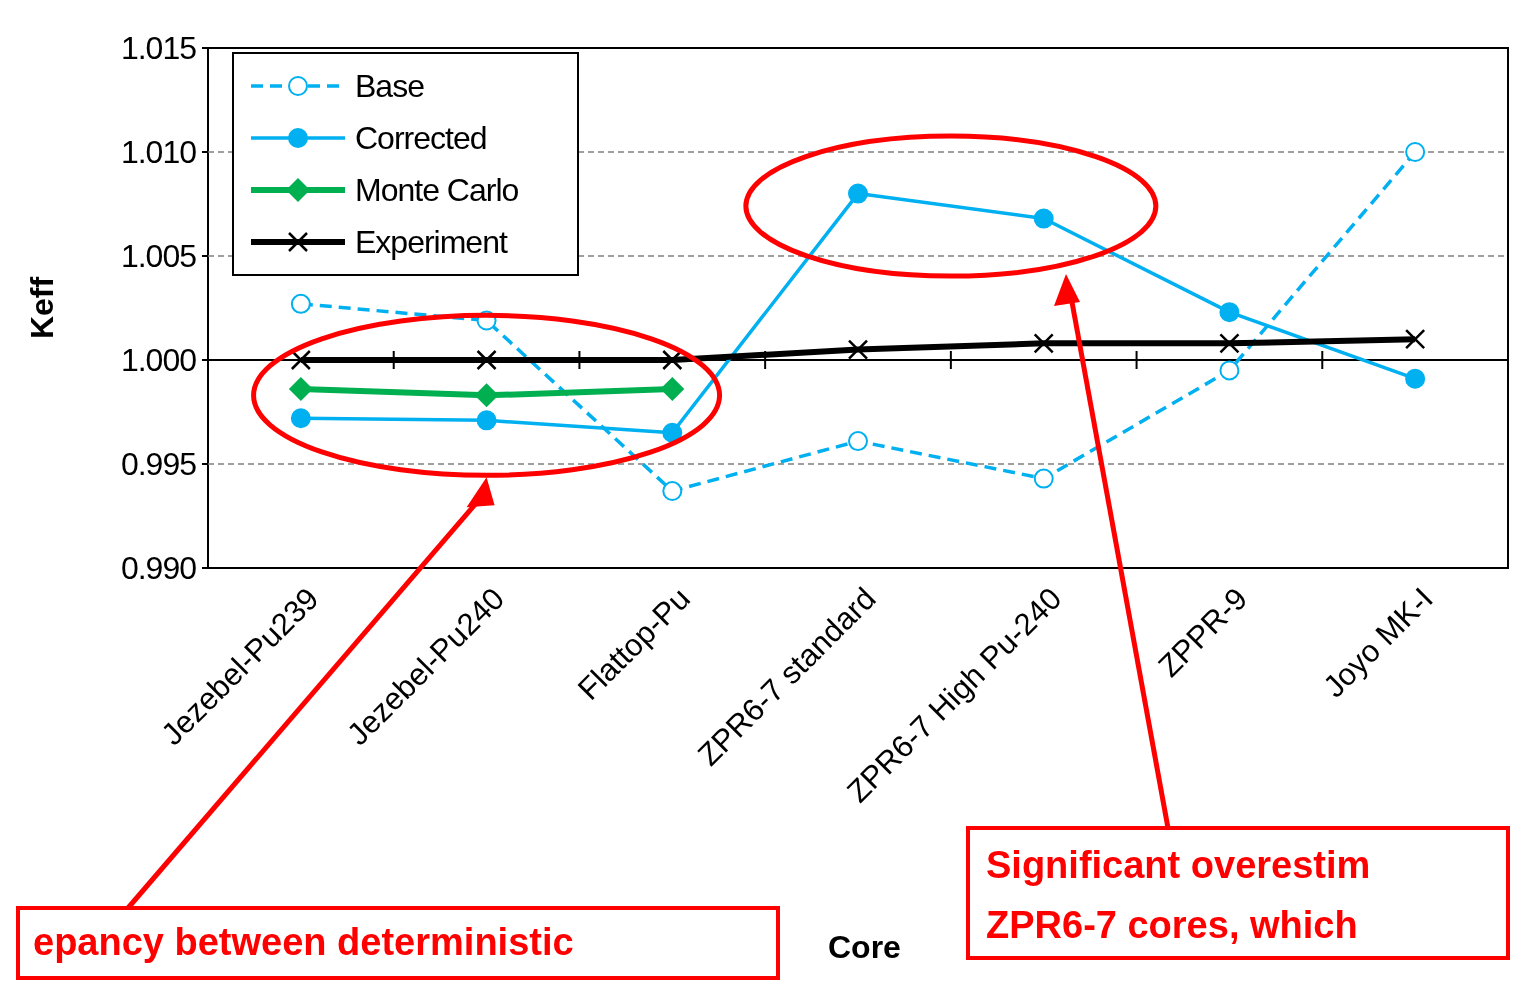  What do you see at coordinates (390, 86) in the screenshot?
I see `legend-label: Base` at bounding box center [390, 86].